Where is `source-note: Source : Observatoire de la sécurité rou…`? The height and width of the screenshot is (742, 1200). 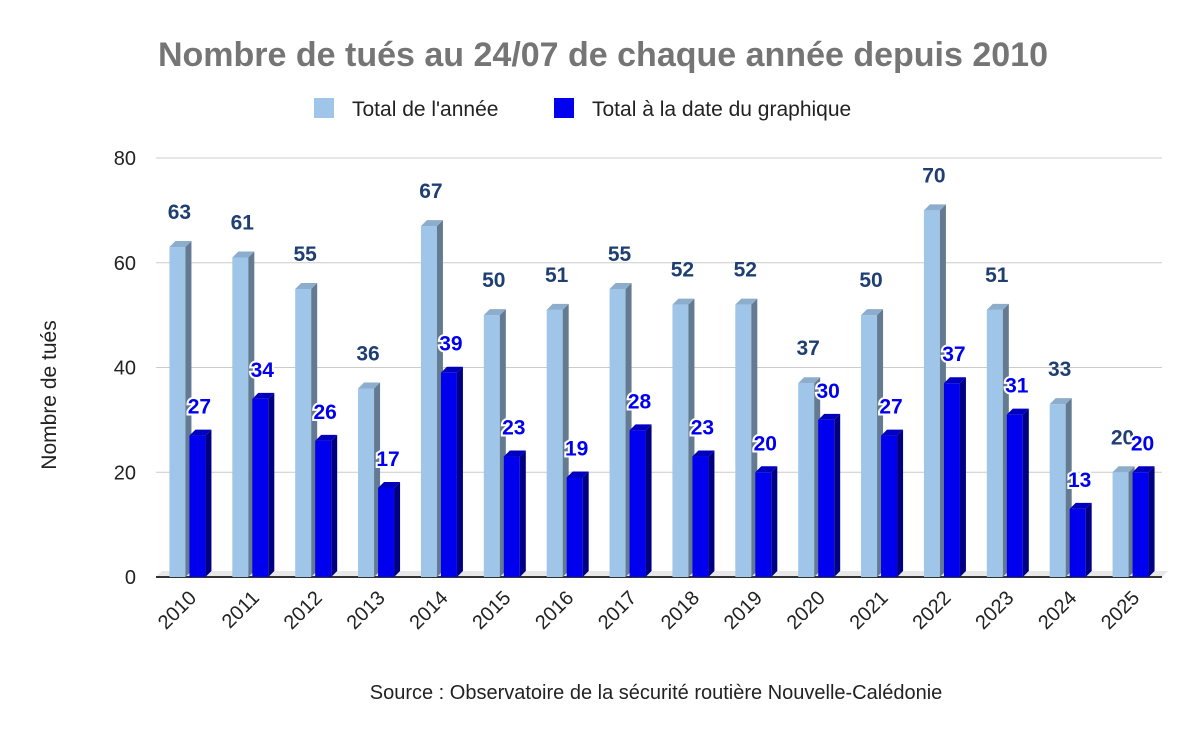
source-note: Source : Observatoire de la sécurité rou… is located at coordinates (656, 693).